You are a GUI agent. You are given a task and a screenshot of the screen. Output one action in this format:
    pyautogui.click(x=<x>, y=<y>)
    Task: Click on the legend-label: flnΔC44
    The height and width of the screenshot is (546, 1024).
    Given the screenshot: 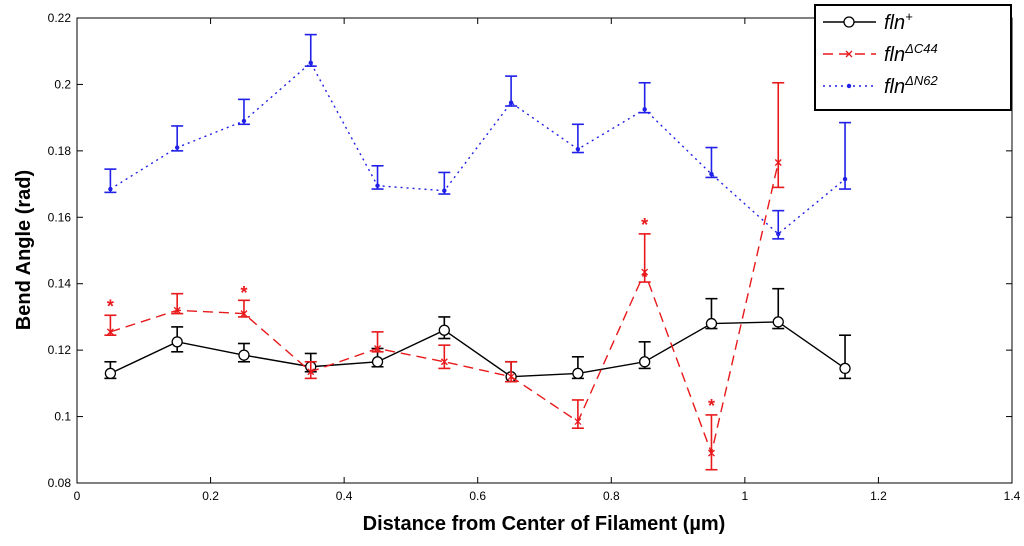 What is the action you would take?
    pyautogui.click(x=911, y=53)
    